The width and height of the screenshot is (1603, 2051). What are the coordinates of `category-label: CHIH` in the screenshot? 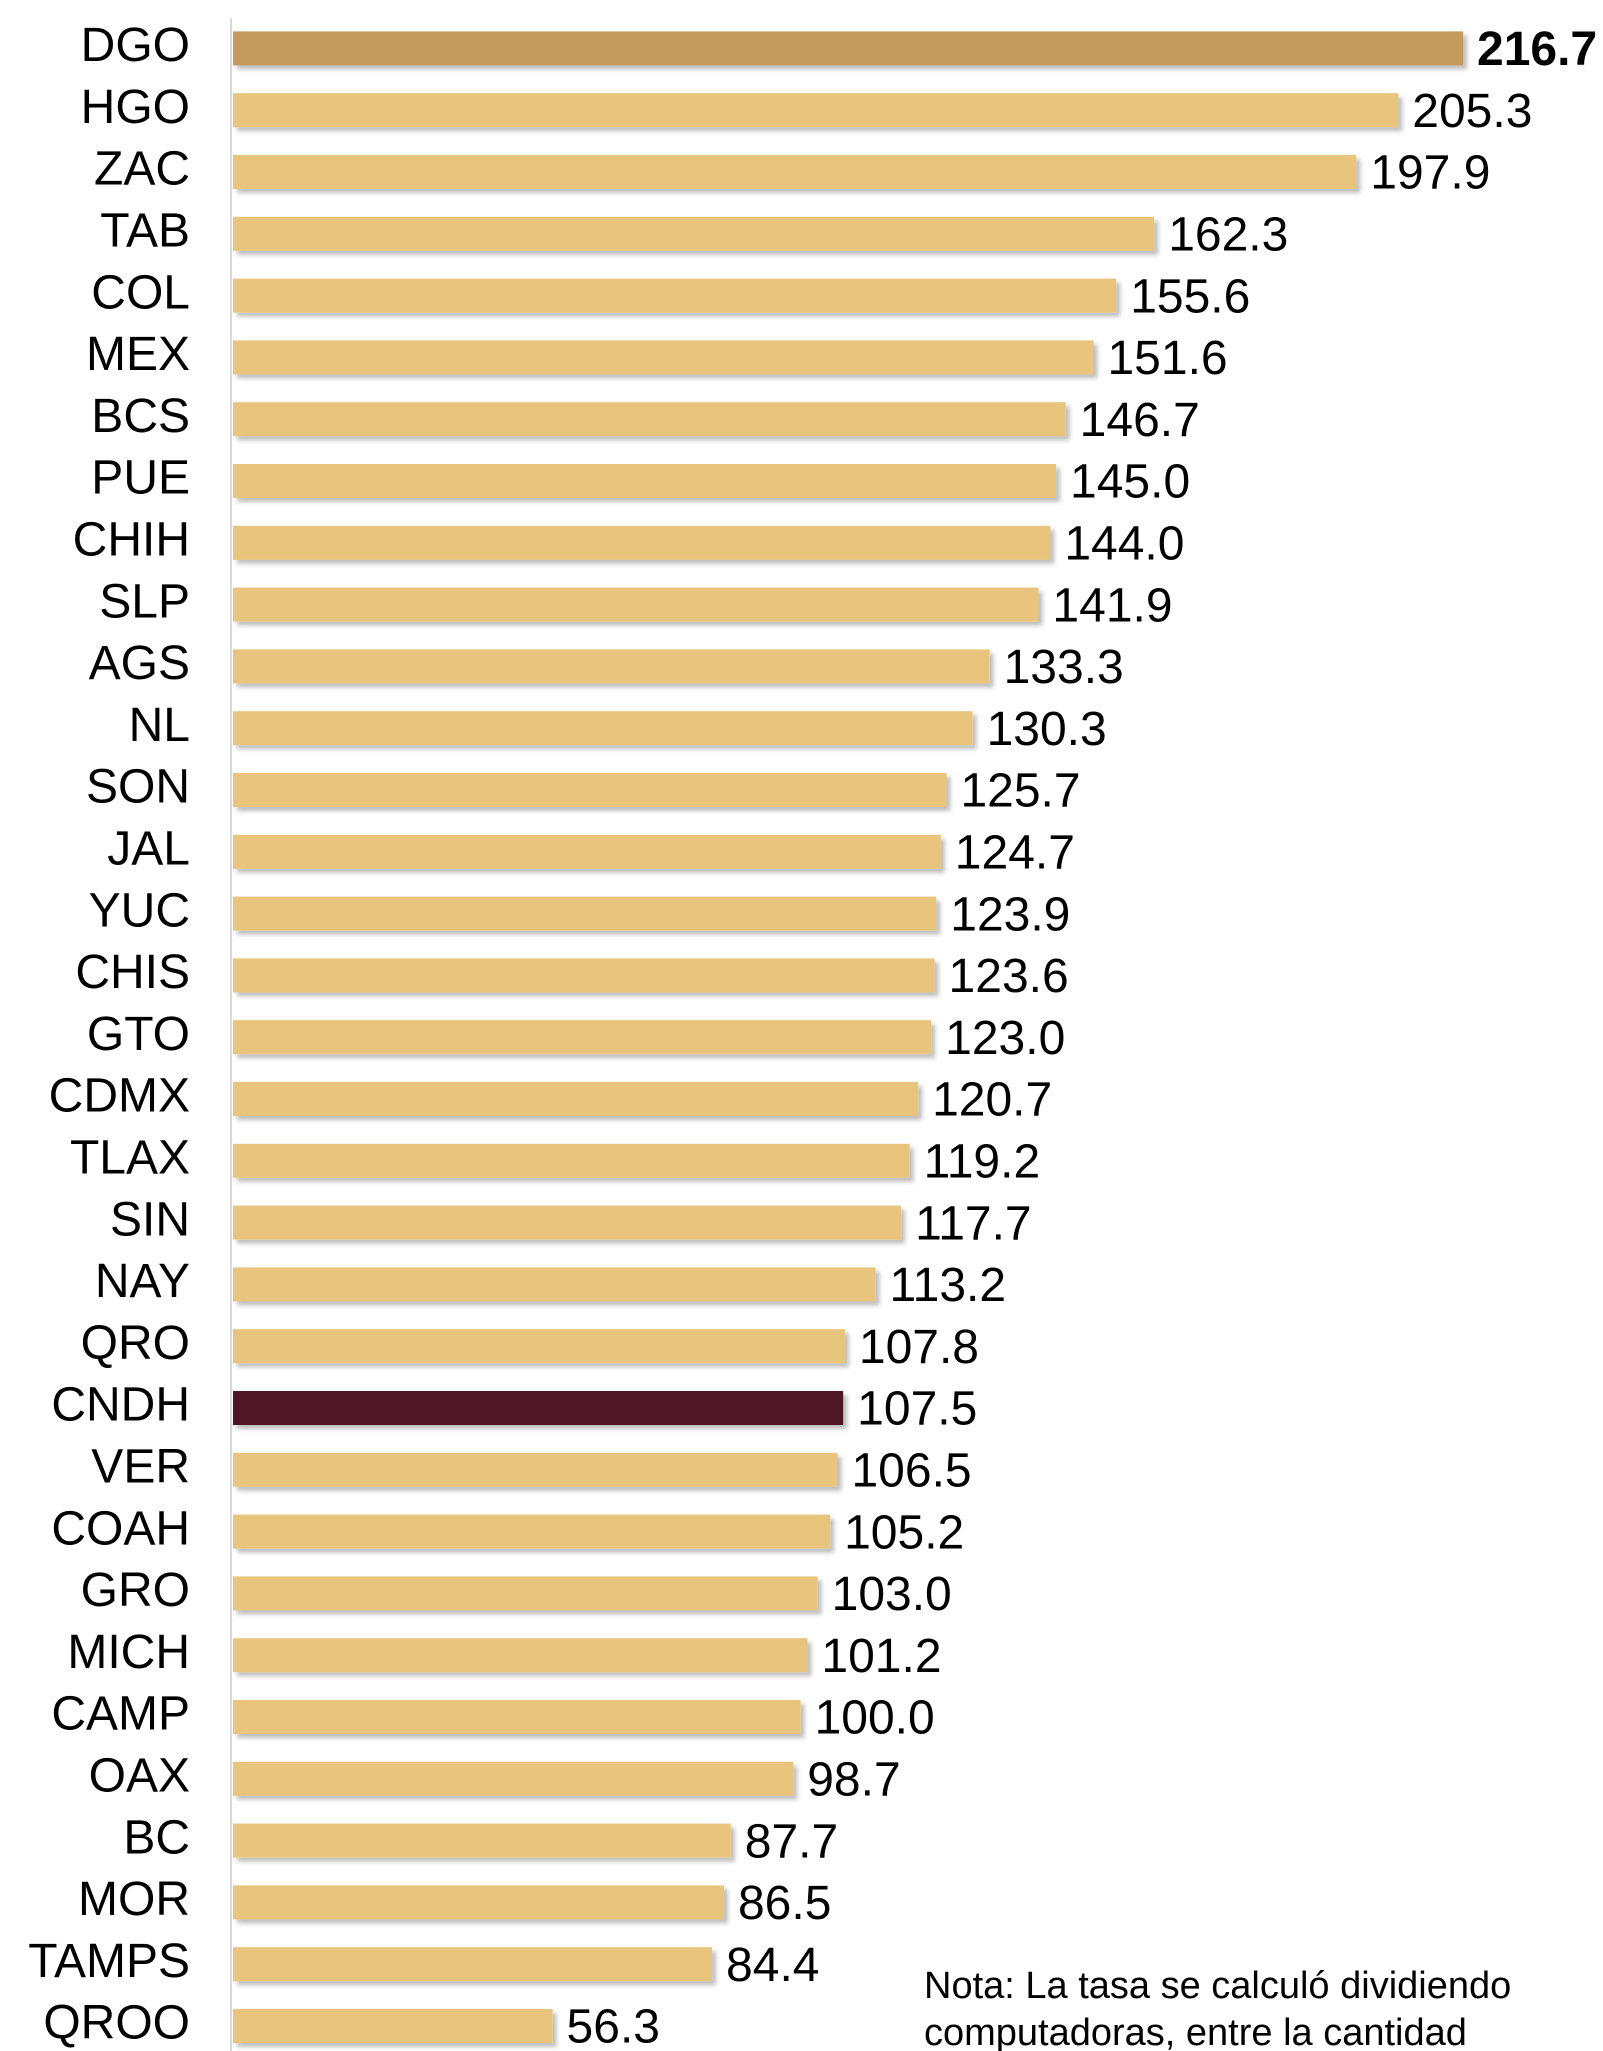 It's located at (131, 539).